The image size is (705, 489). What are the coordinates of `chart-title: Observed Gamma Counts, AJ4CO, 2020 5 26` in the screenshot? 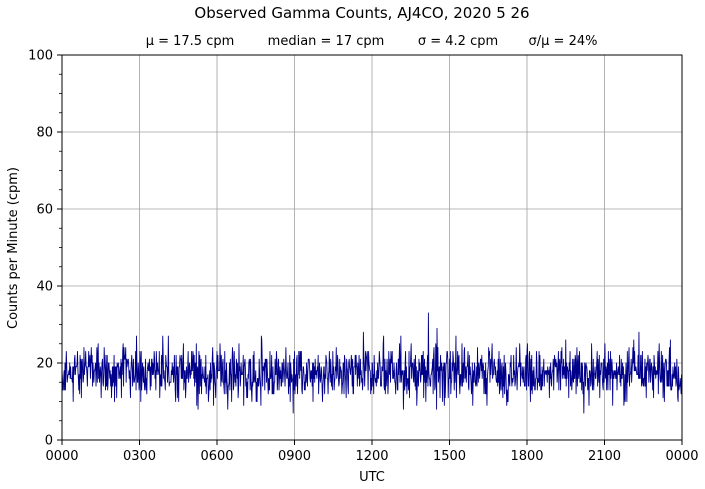 It's located at (361, 13).